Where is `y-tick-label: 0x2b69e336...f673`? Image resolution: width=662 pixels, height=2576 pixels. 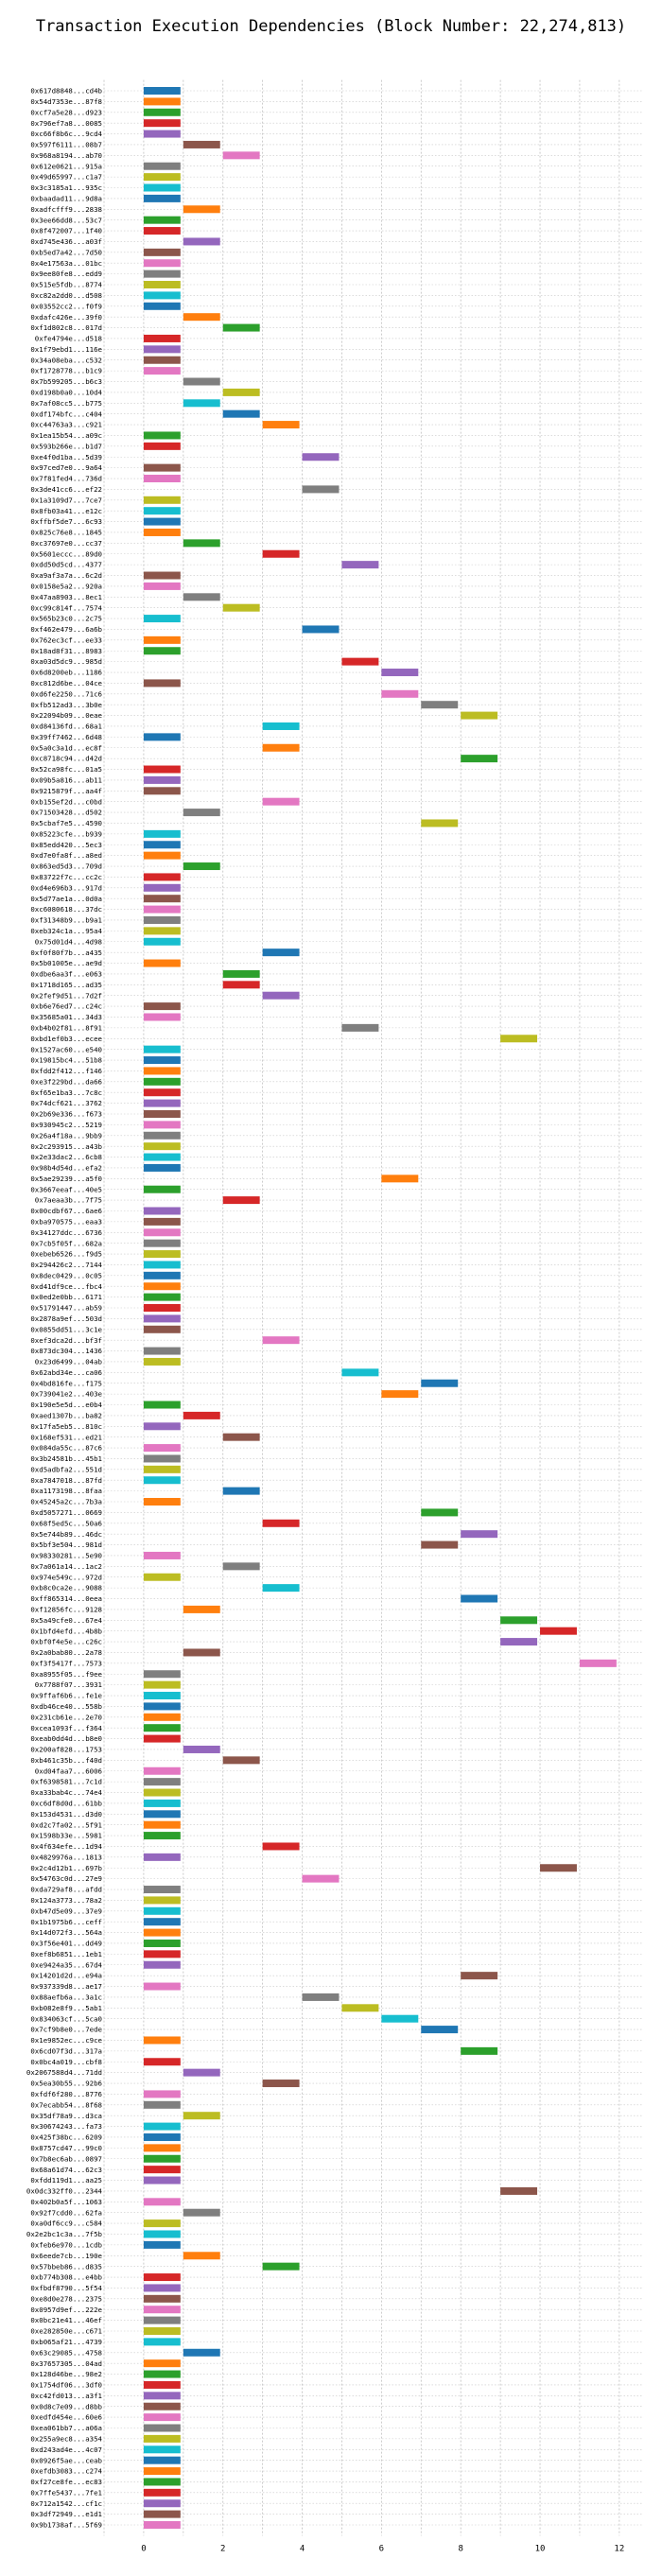
y-tick-label: 0x2b69e336...f673 is located at coordinates (66, 1114).